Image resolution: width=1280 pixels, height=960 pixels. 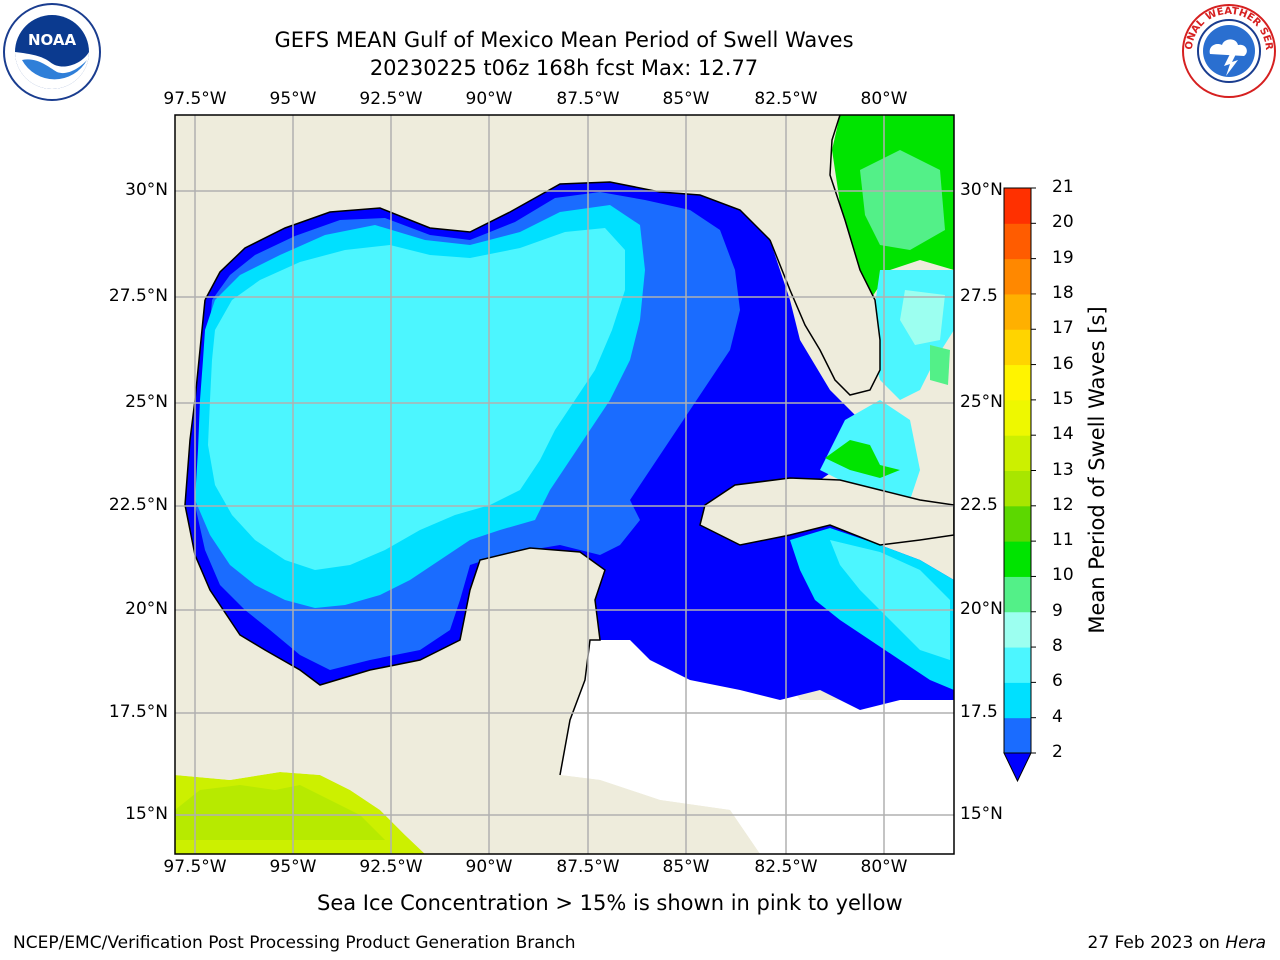 What do you see at coordinates (922, 317) in the screenshot?
I see `swell-9s-atlantic` at bounding box center [922, 317].